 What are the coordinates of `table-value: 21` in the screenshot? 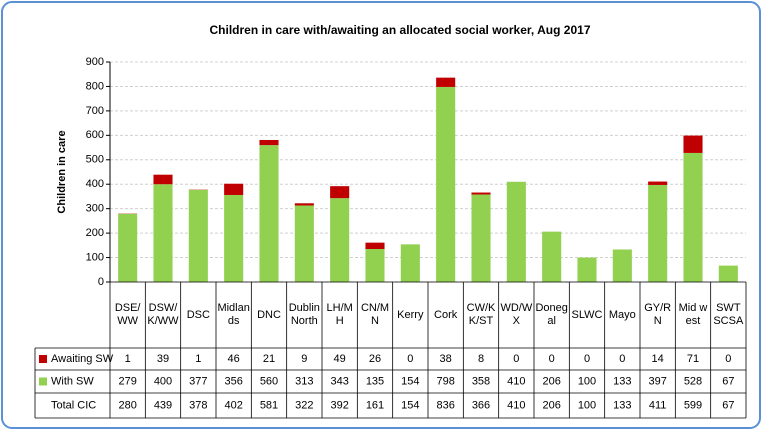 It's located at (269, 359).